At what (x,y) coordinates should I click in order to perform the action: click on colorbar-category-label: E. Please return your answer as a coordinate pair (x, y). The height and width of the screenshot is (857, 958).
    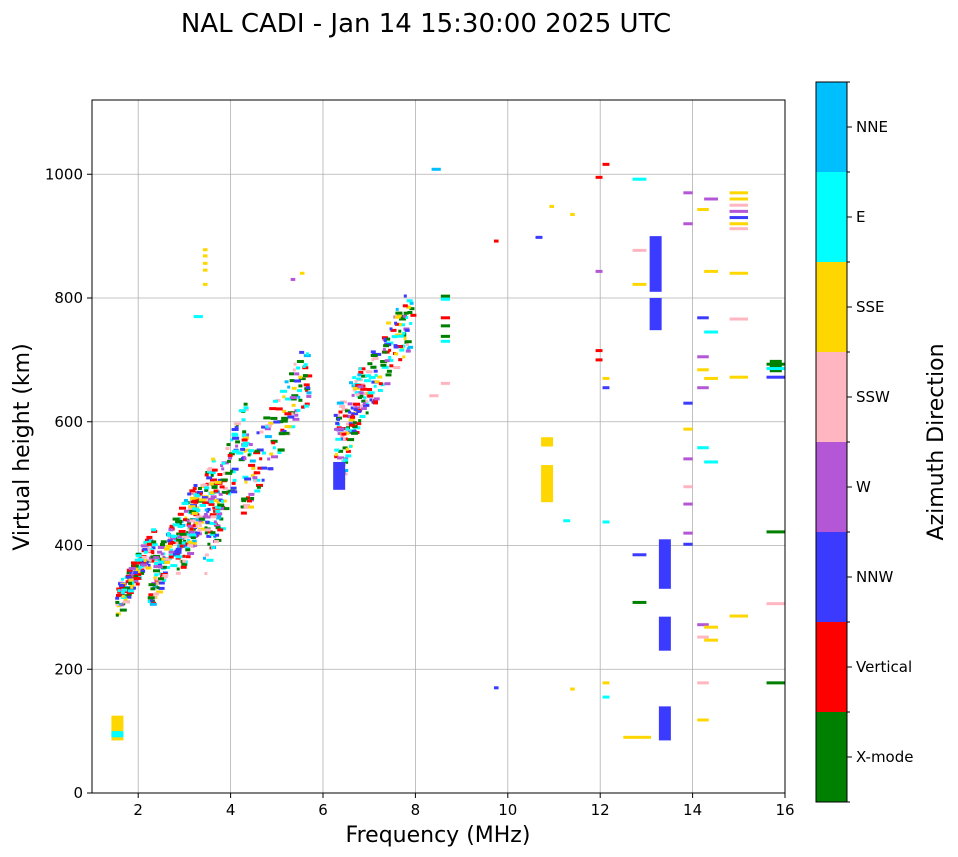
    Looking at the image, I should click on (860, 217).